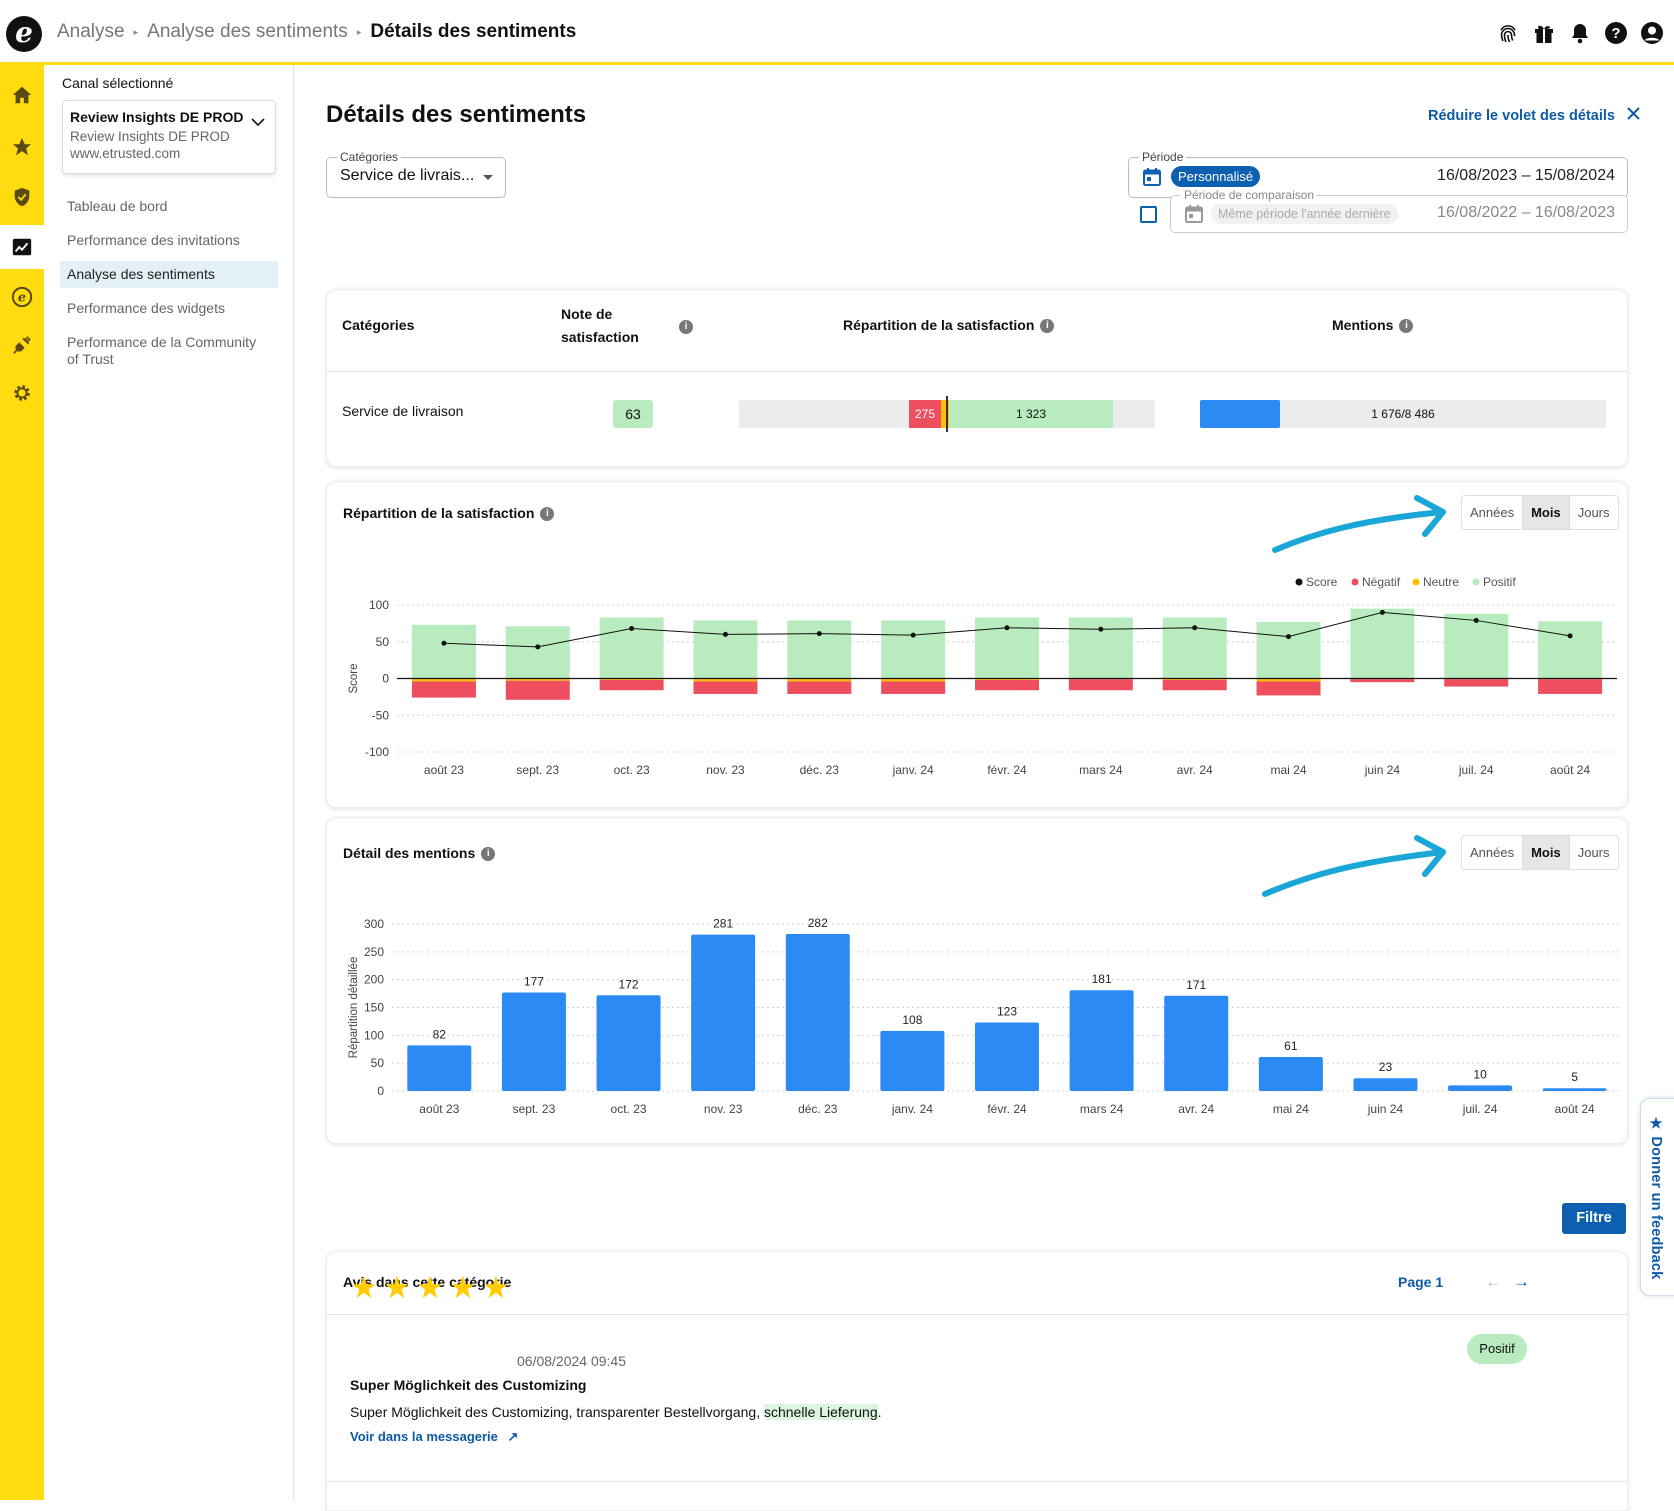 Image resolution: width=1674 pixels, height=1511 pixels. I want to click on analytics-icon, so click(22, 247).